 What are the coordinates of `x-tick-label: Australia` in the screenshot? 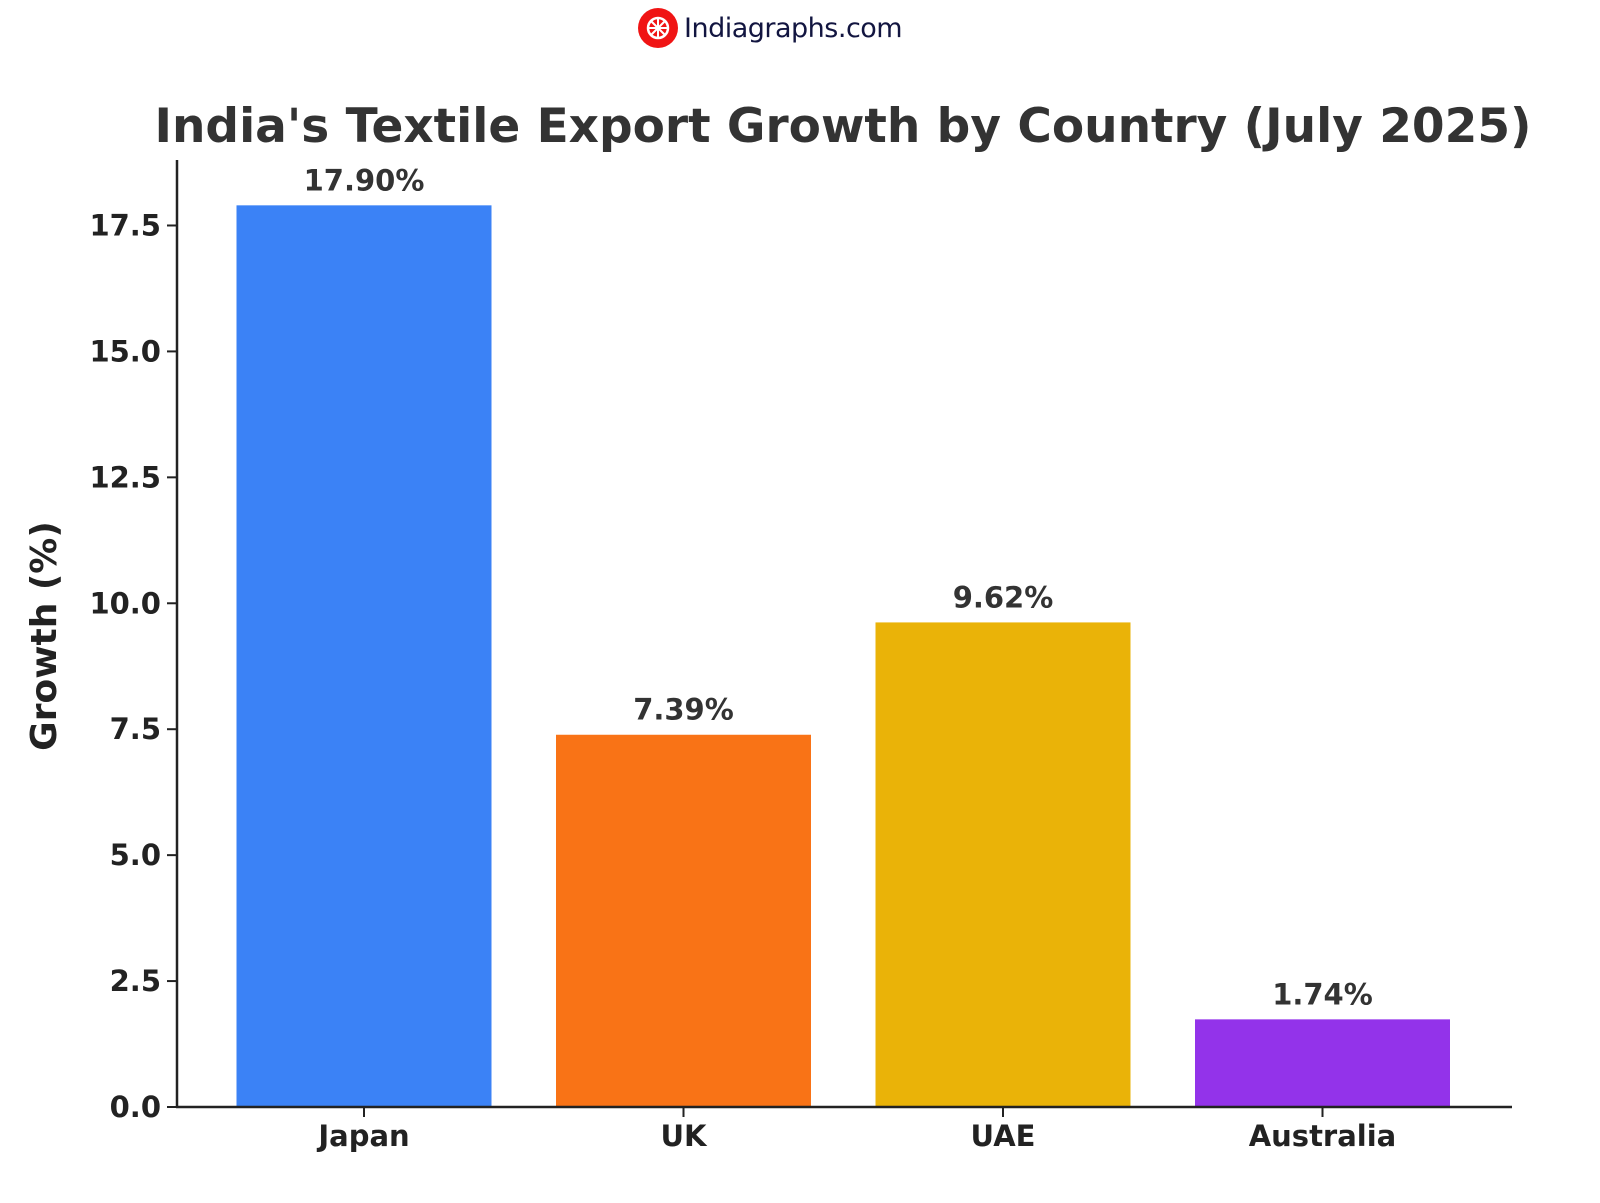 It's located at (1323, 1136).